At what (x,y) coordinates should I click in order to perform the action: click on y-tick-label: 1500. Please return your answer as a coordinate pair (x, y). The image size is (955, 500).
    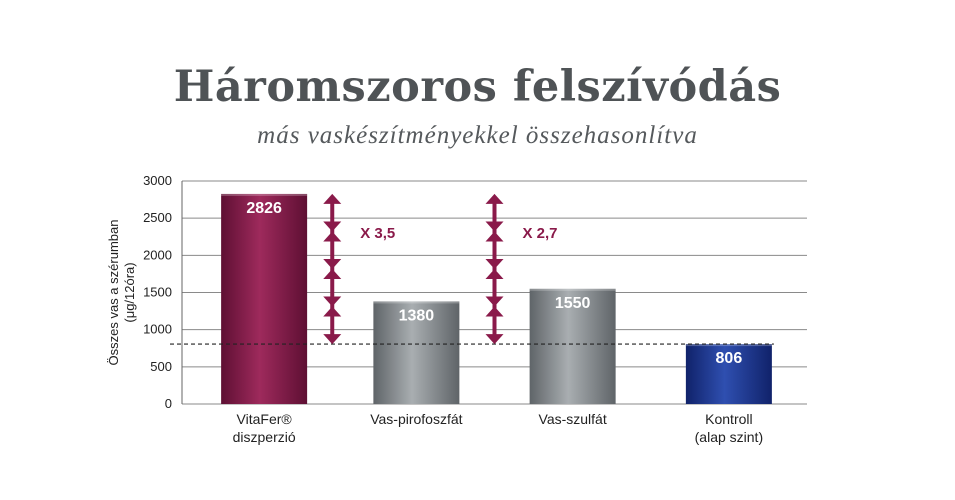
    Looking at the image, I should click on (157, 292).